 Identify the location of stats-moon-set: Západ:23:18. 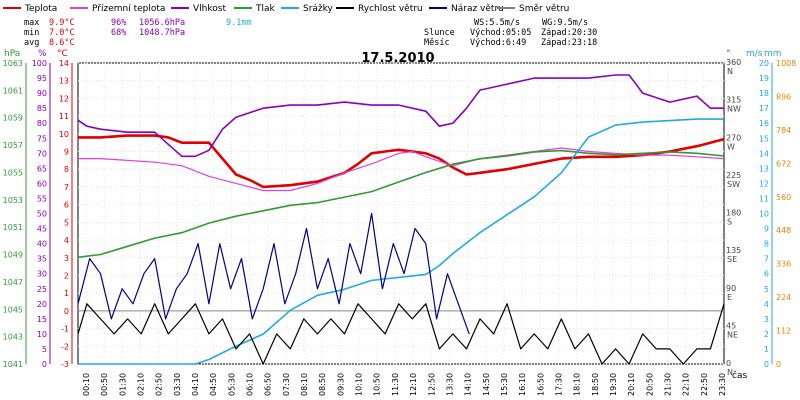
(569, 43).